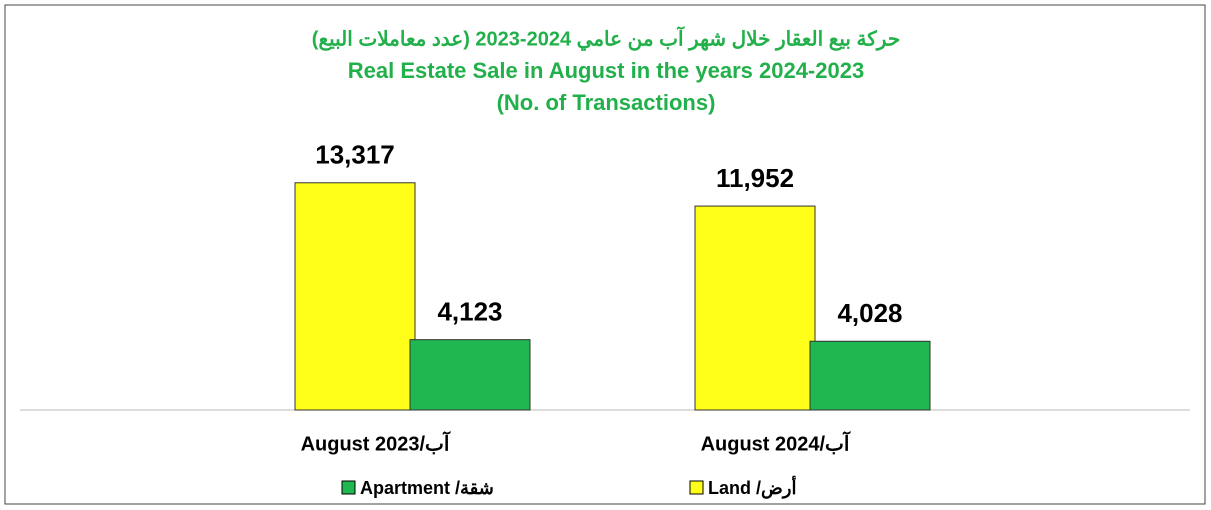 The width and height of the screenshot is (1211, 510). Describe the element at coordinates (606, 102) in the screenshot. I see `chart-title: (No. of Transactions)` at that location.